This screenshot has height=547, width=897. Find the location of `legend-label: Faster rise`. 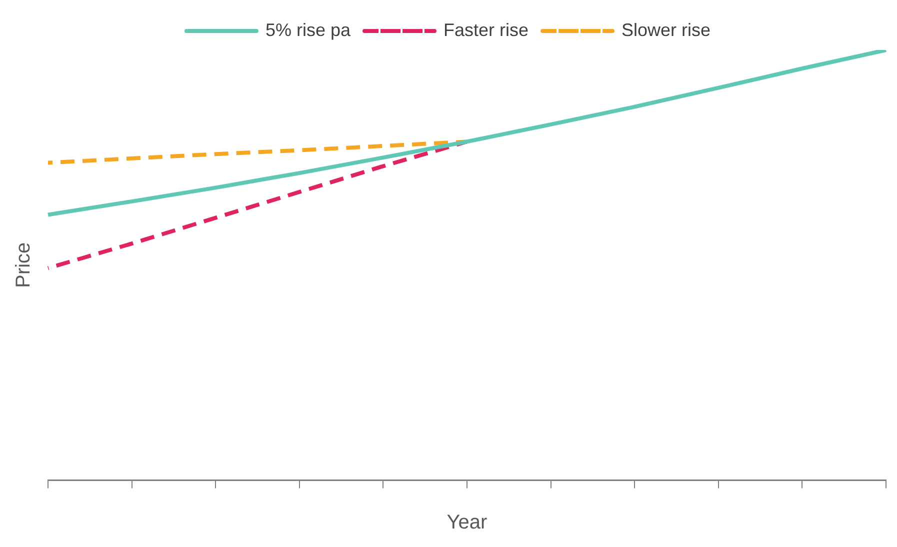

legend-label: Faster rise is located at coordinates (486, 30).